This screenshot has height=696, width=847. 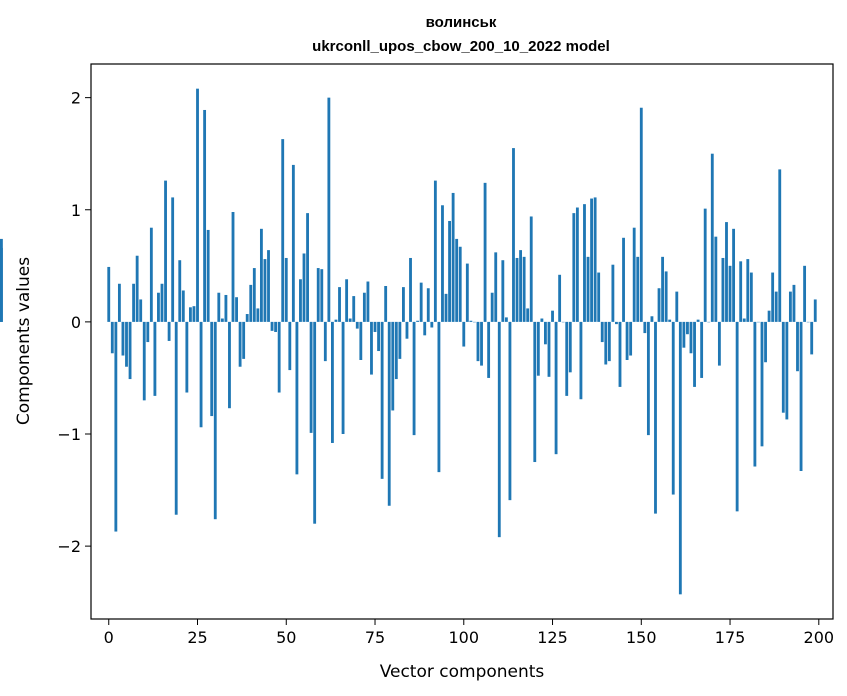 What do you see at coordinates (286, 637) in the screenshot?
I see `x-tick-label: 50` at bounding box center [286, 637].